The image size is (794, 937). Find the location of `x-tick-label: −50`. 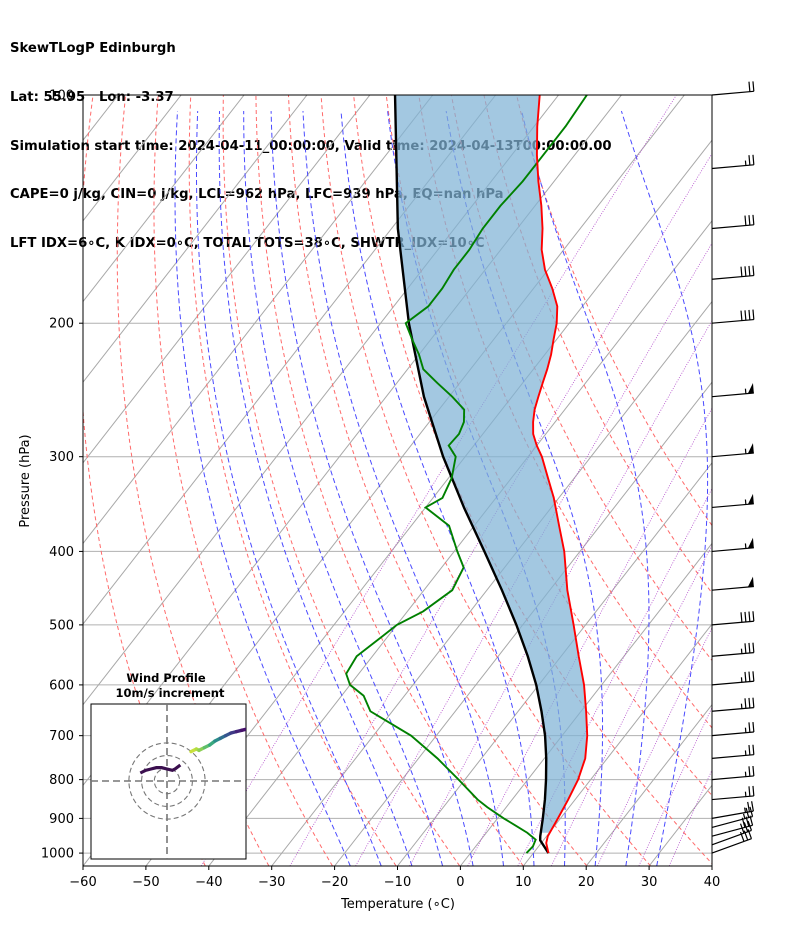

x-tick-label: −50 is located at coordinates (145, 882).